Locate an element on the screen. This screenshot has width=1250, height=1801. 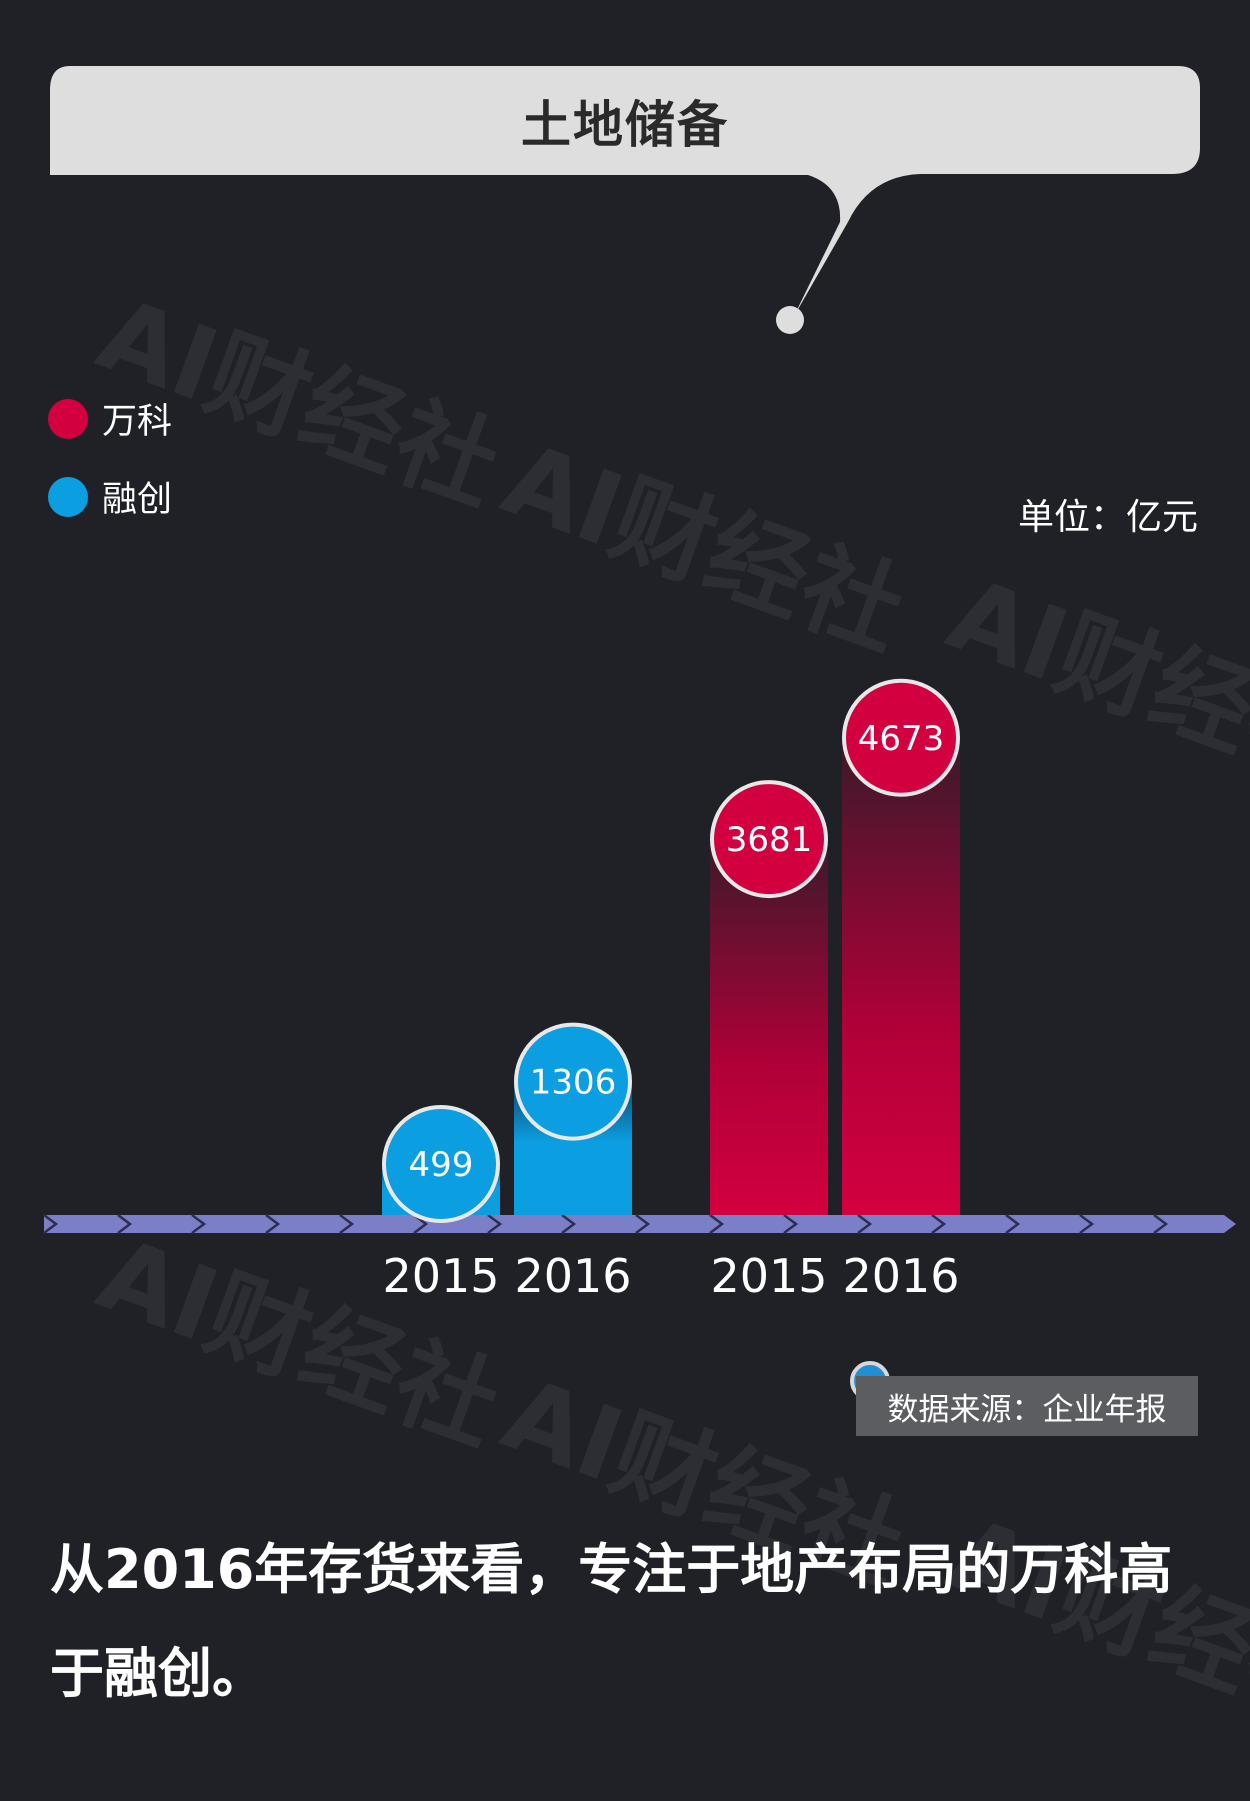
unit-label: 单位：亿元 is located at coordinates (1107, 517).